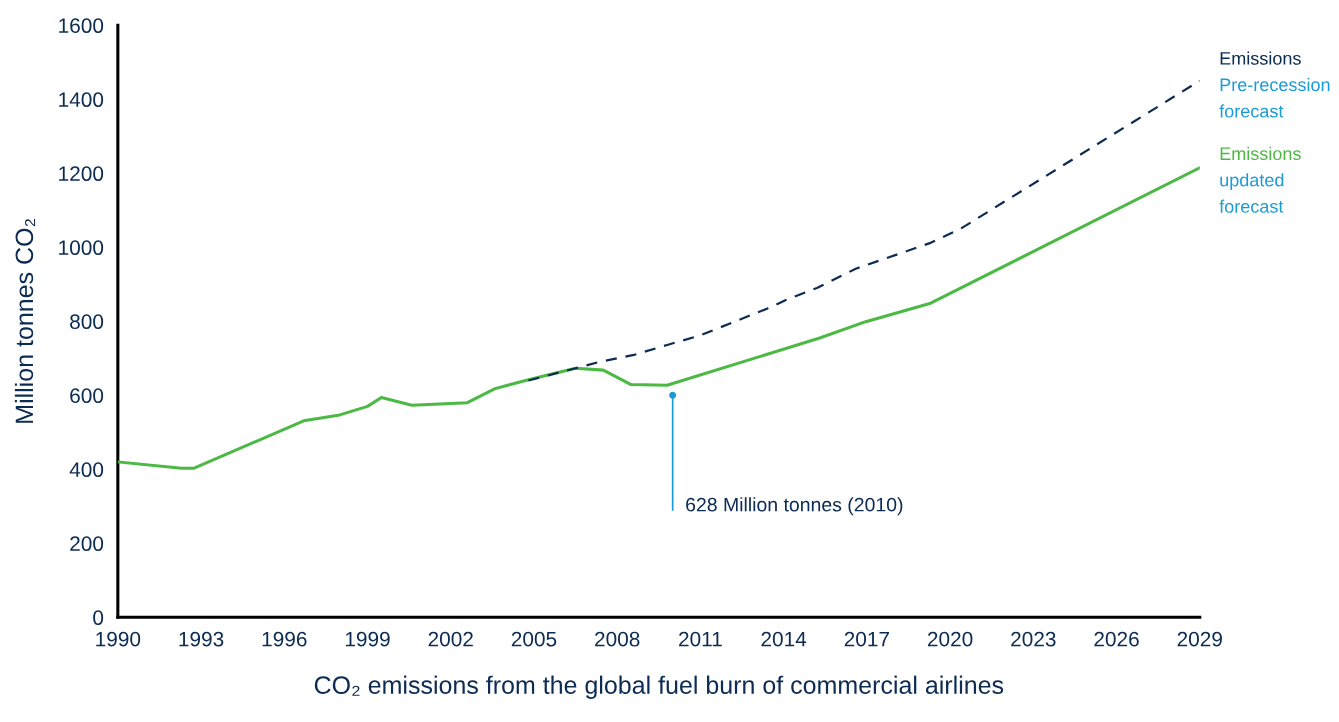 The height and width of the screenshot is (722, 1339). I want to click on x-tick-label: 1990, so click(118, 639).